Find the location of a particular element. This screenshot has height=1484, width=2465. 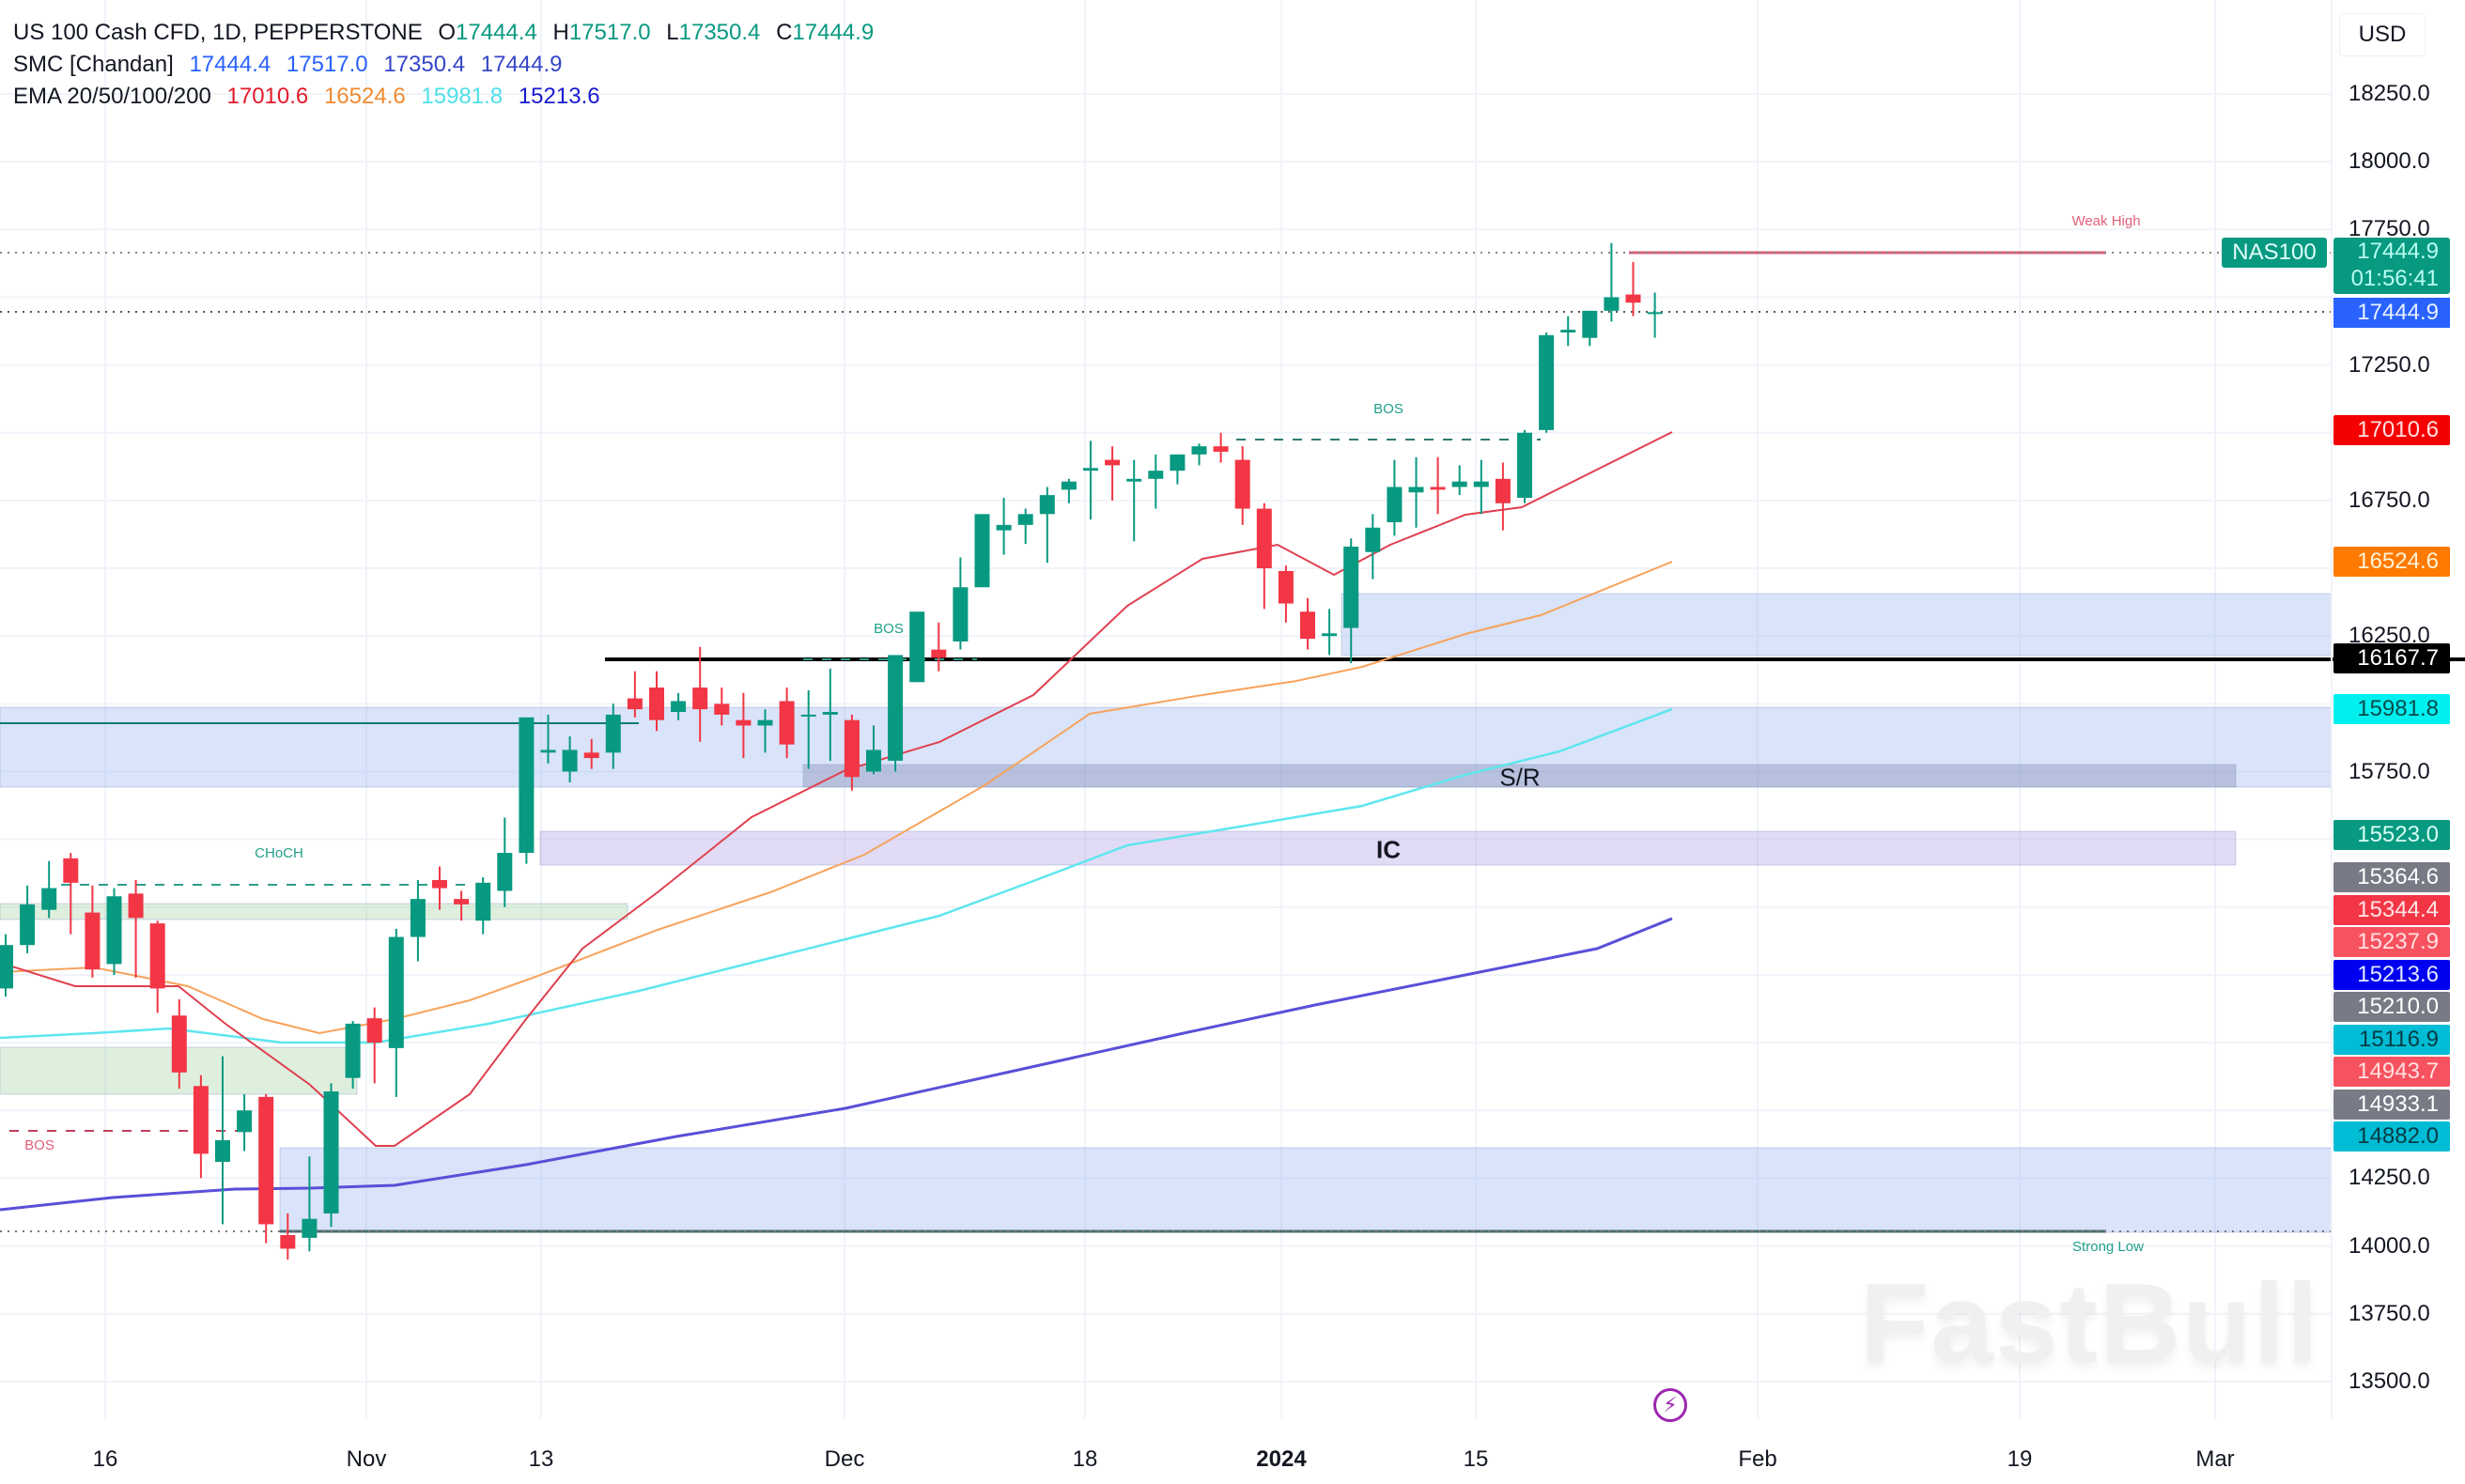

ema200-line is located at coordinates (837, 1064).